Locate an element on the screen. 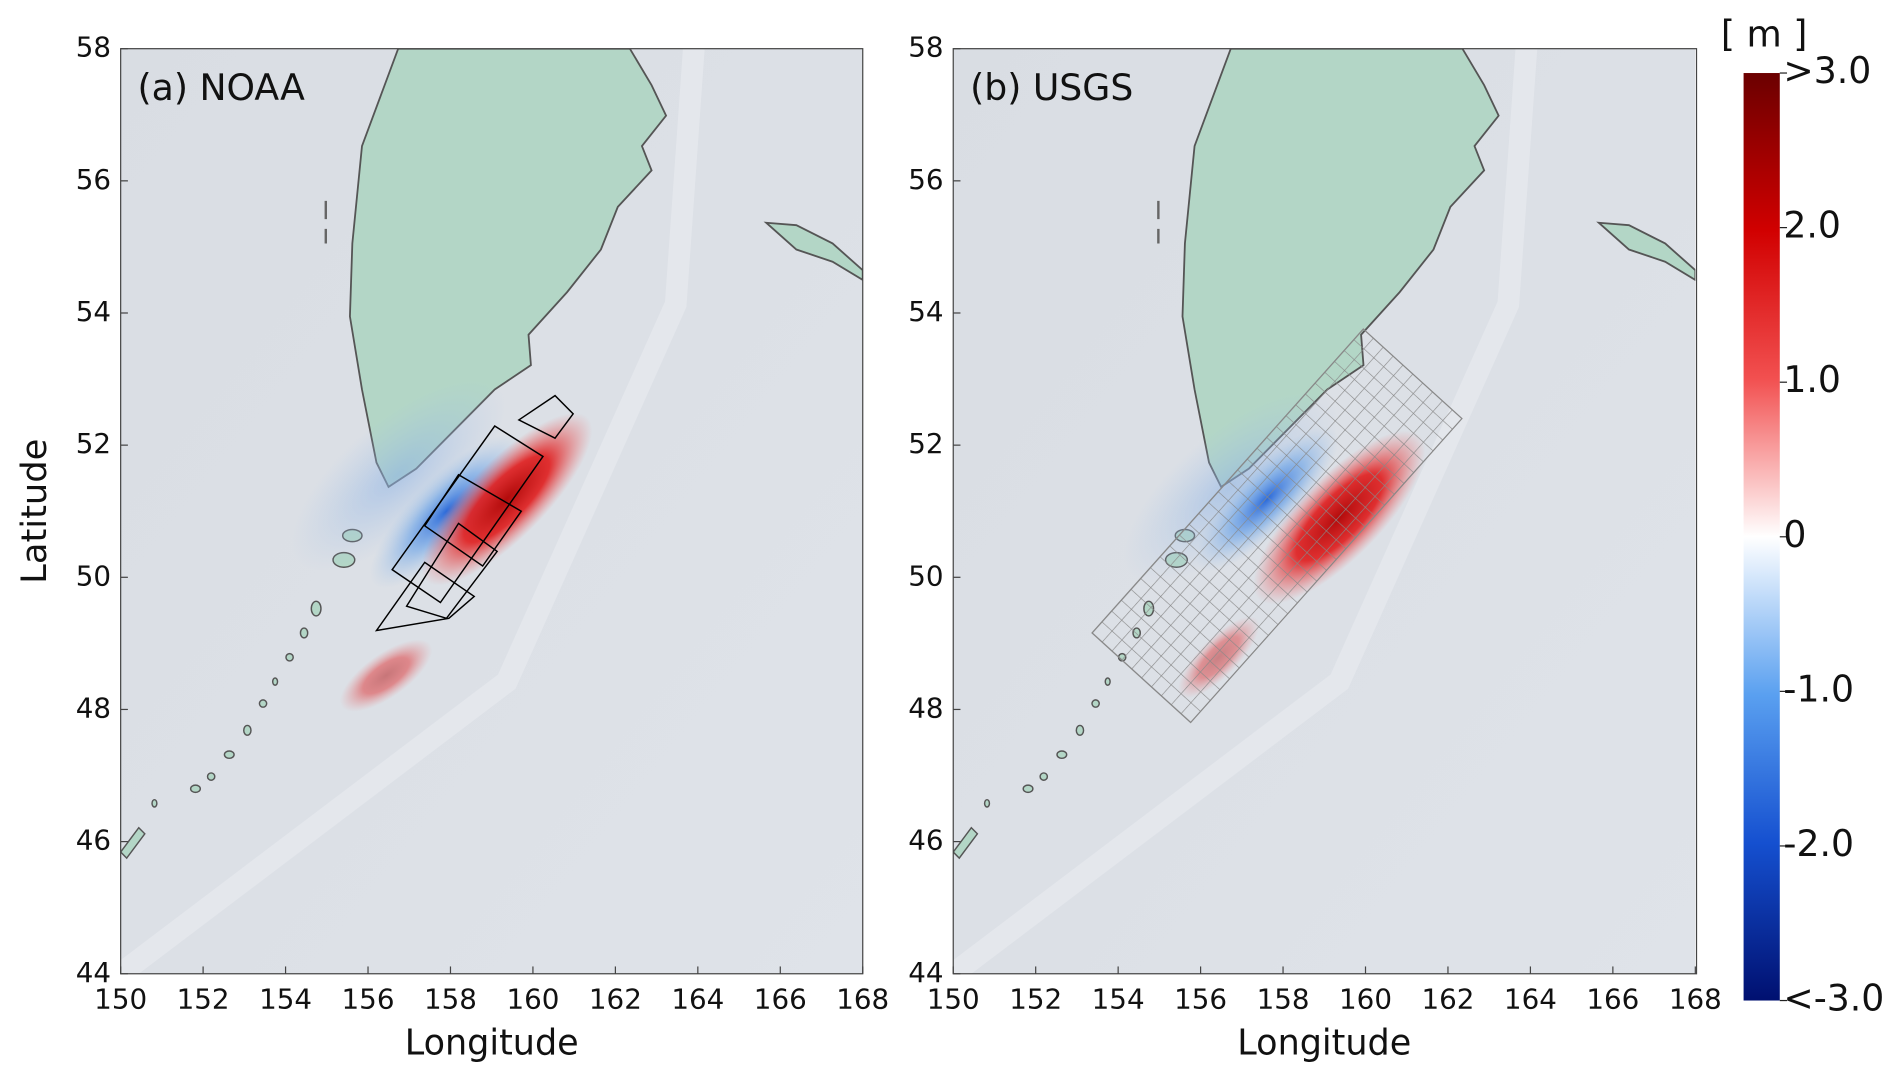 The width and height of the screenshot is (1892, 1076). colorbar-tick-label: 1.0 is located at coordinates (1812, 379).